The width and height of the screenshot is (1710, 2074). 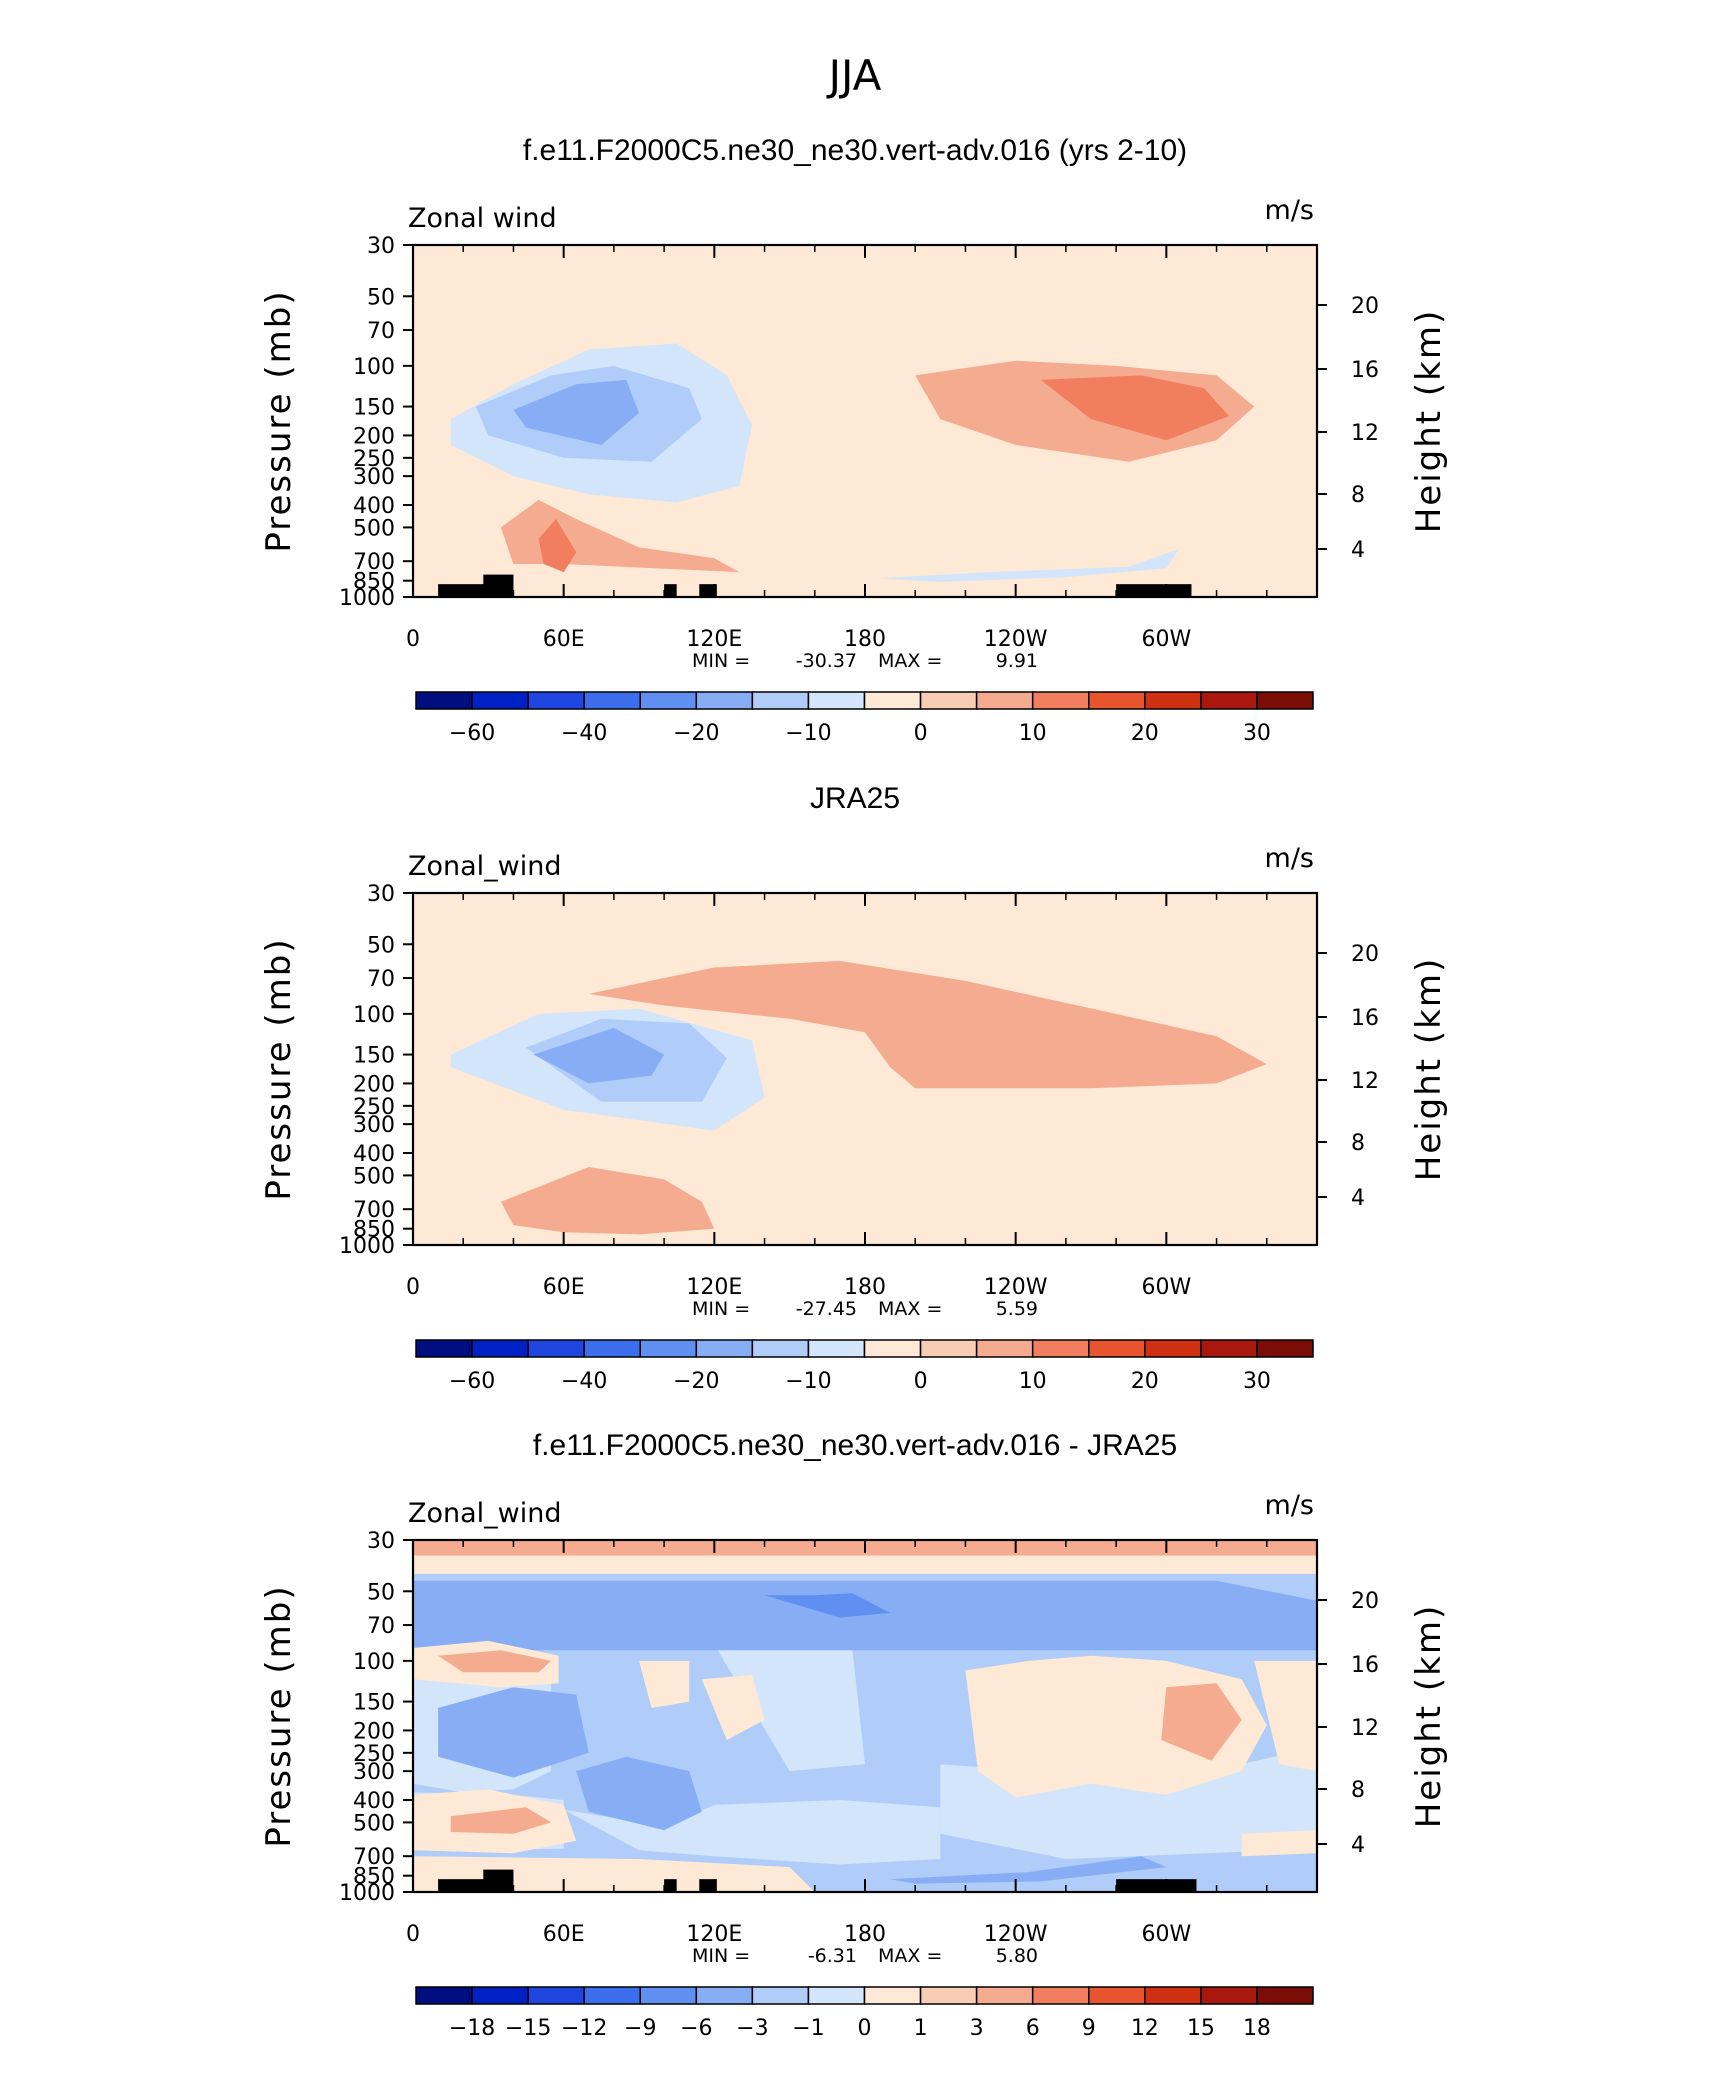 What do you see at coordinates (921, 2028) in the screenshot?
I see `colorbar-label: 1` at bounding box center [921, 2028].